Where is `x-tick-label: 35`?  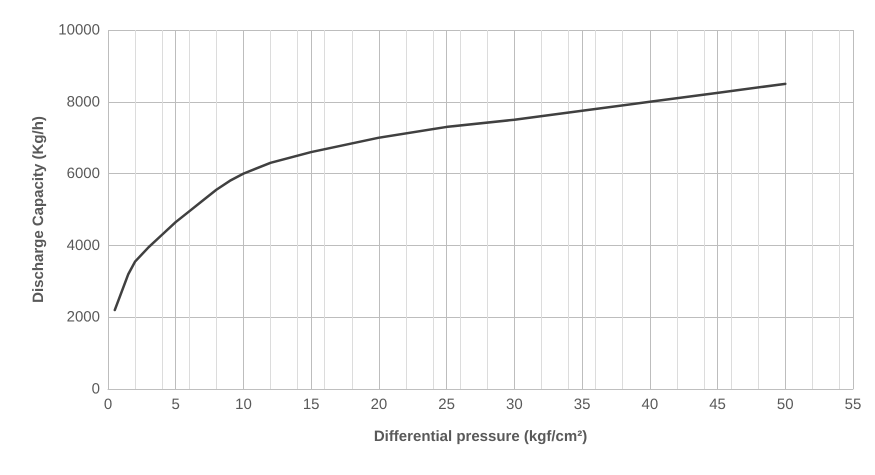
x-tick-label: 35 is located at coordinates (582, 404).